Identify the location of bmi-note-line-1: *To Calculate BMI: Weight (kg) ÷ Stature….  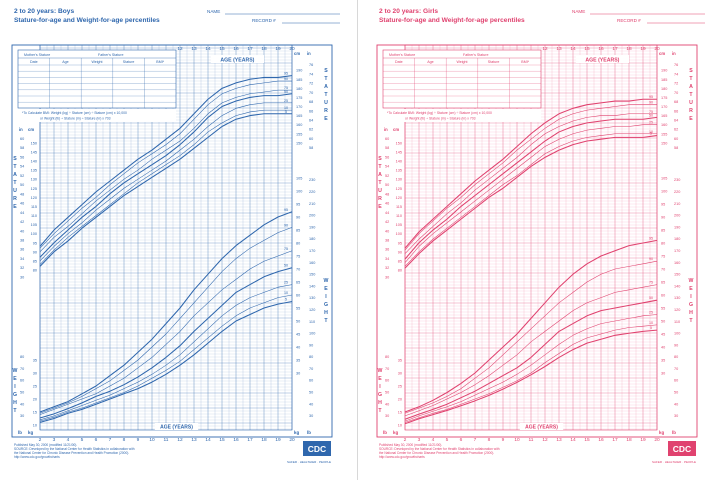
(74, 113).